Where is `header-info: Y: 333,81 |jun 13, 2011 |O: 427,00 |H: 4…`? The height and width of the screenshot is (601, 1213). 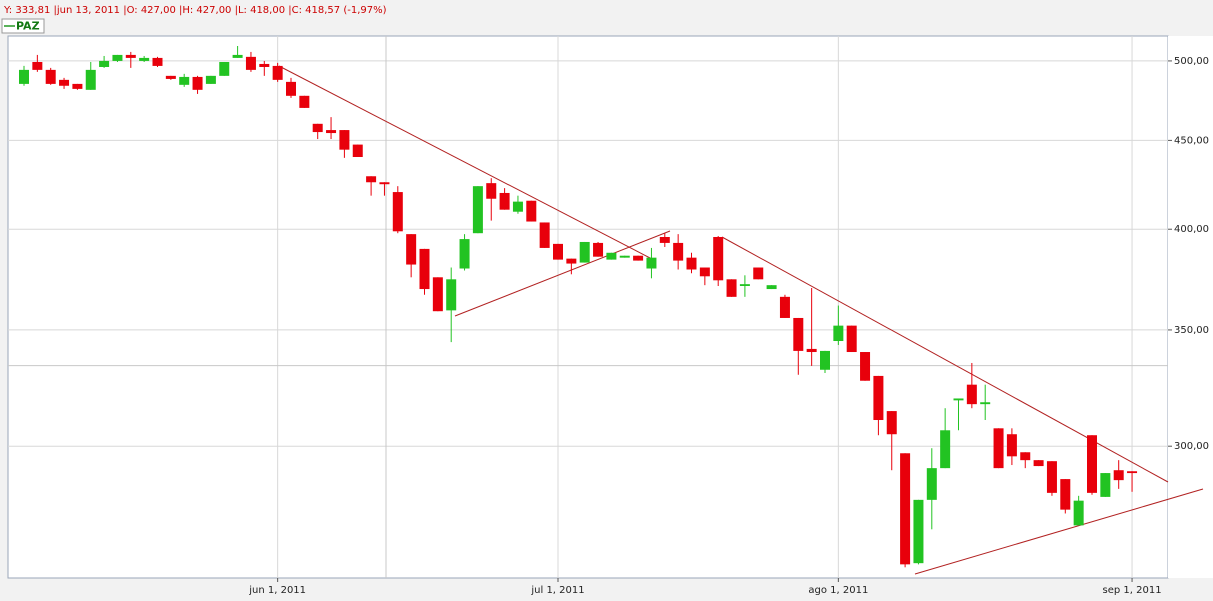 header-info: Y: 333,81 |jun 13, 2011 |O: 427,00 |H: 4… is located at coordinates (195, 10).